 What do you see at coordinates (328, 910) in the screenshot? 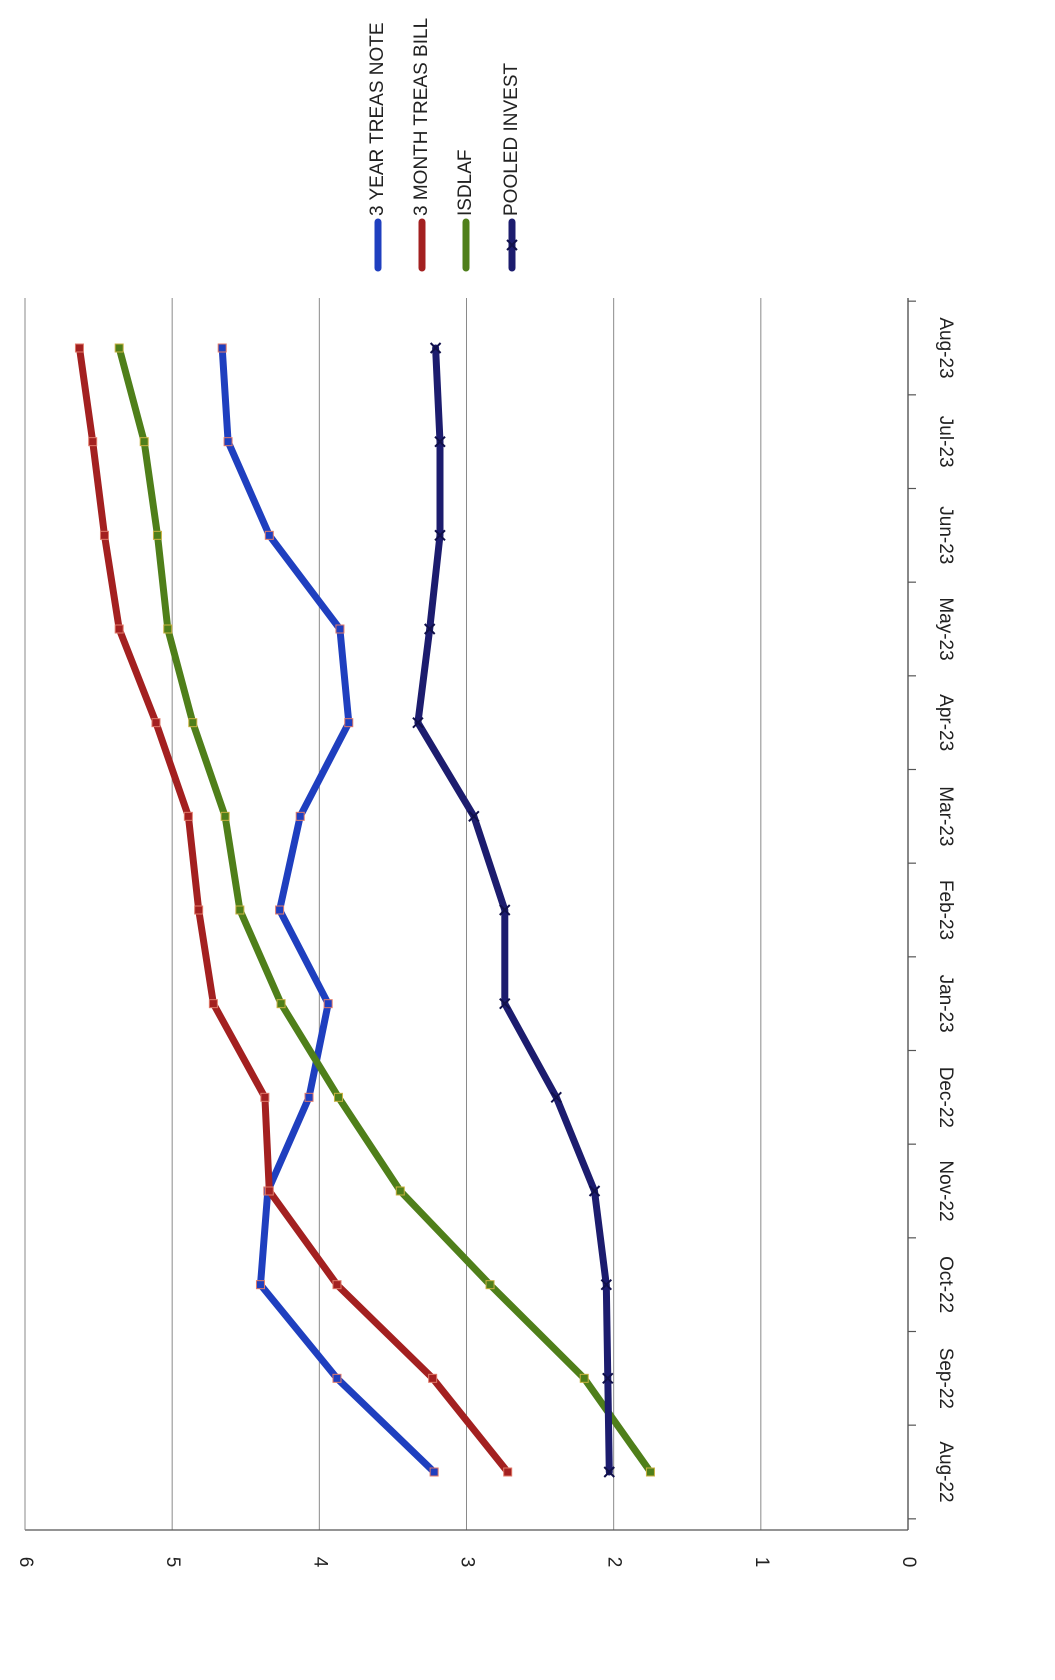
I see `series-line` at bounding box center [328, 910].